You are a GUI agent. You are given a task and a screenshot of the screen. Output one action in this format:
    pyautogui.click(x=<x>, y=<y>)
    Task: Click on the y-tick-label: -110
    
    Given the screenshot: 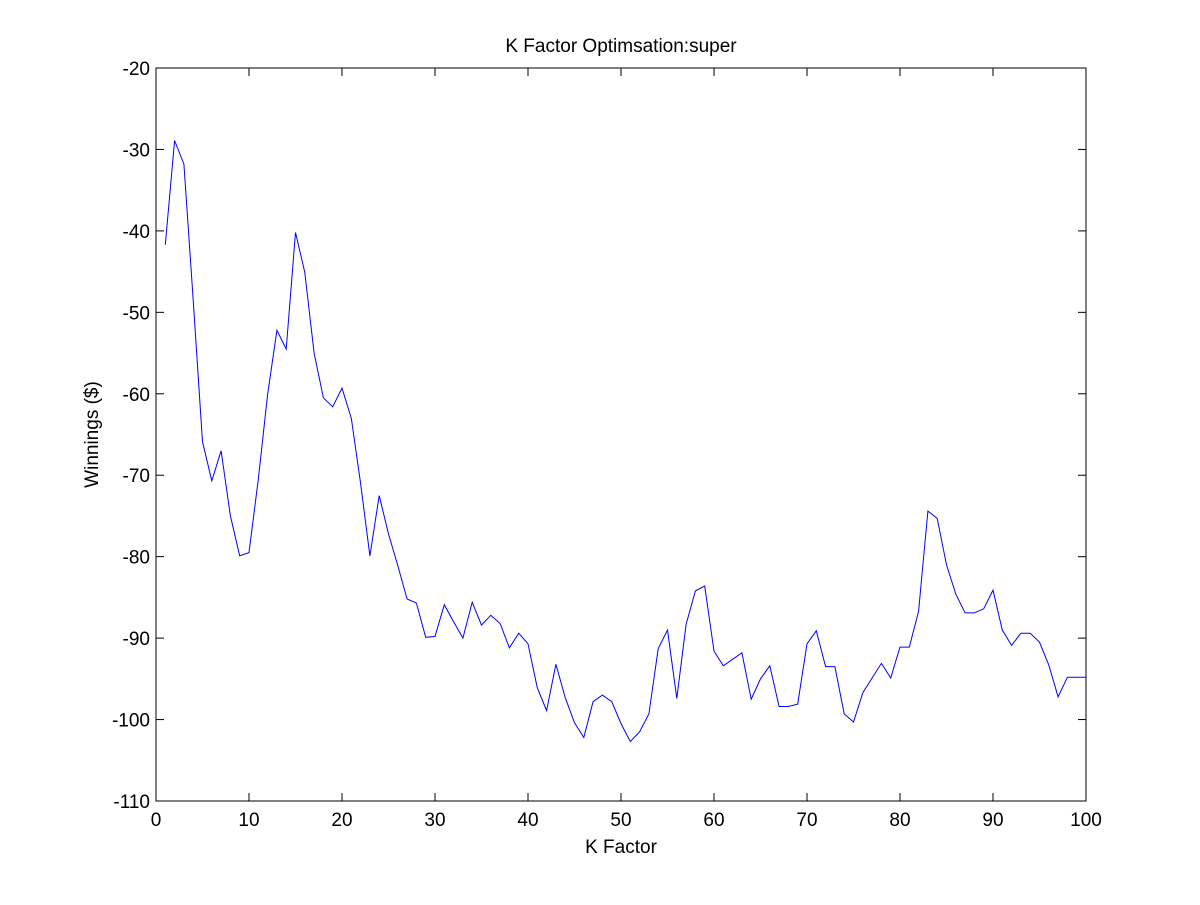 What is the action you would take?
    pyautogui.click(x=131, y=802)
    